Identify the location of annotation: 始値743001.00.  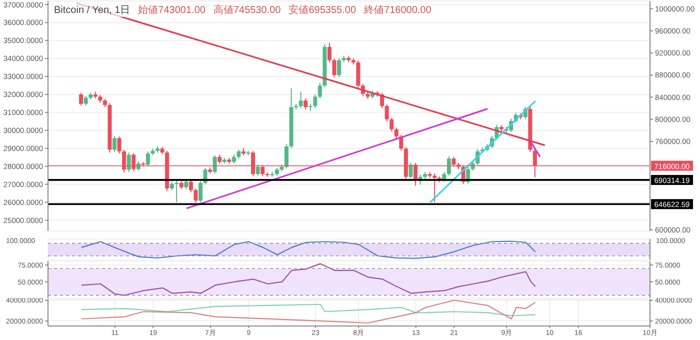
(172, 10).